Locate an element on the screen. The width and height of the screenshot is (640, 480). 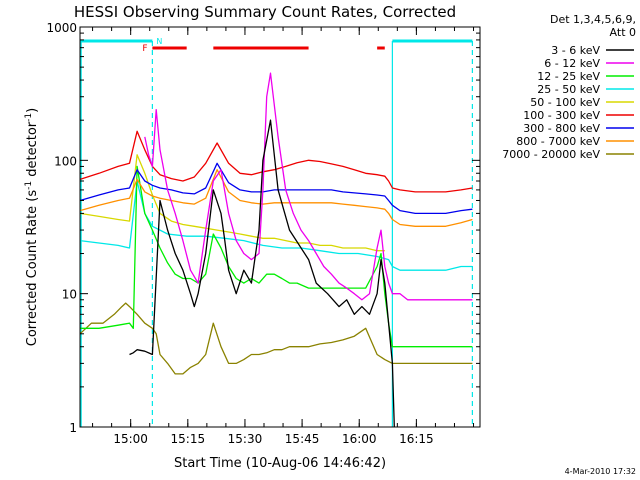
y-tick-label-1: 10 is located at coordinates (69, 295).